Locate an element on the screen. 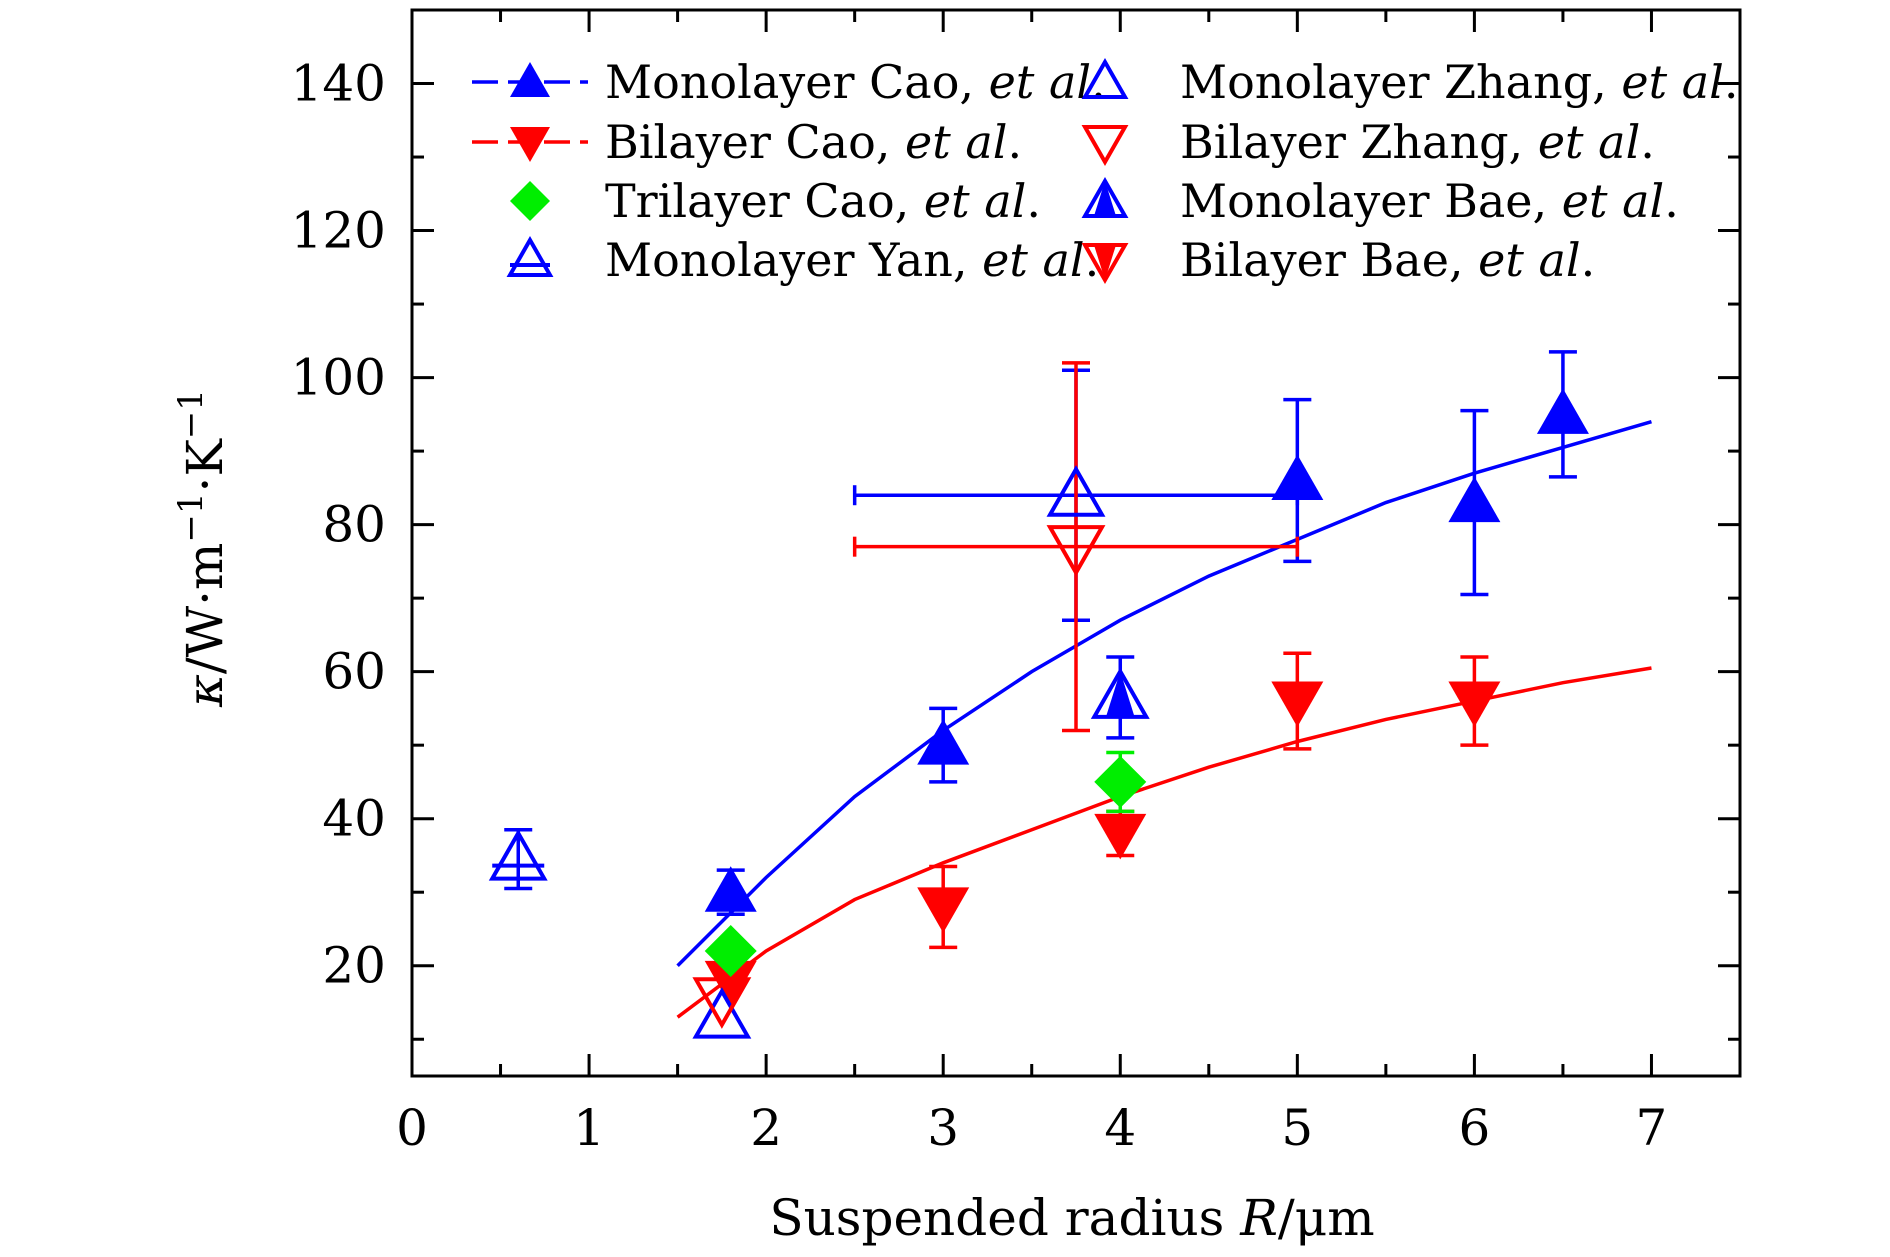  legend-label: Monolayer Cao, et al. is located at coordinates (855, 82).